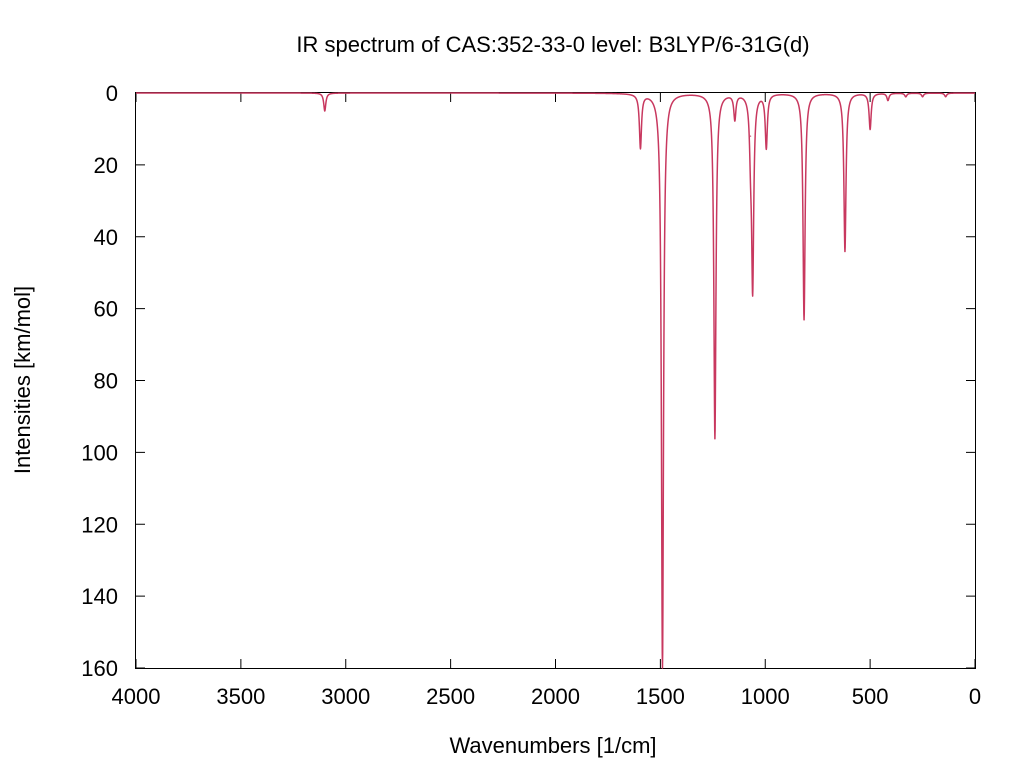 The width and height of the screenshot is (1024, 768). What do you see at coordinates (450, 696) in the screenshot?
I see `x-tick-label: 2500` at bounding box center [450, 696].